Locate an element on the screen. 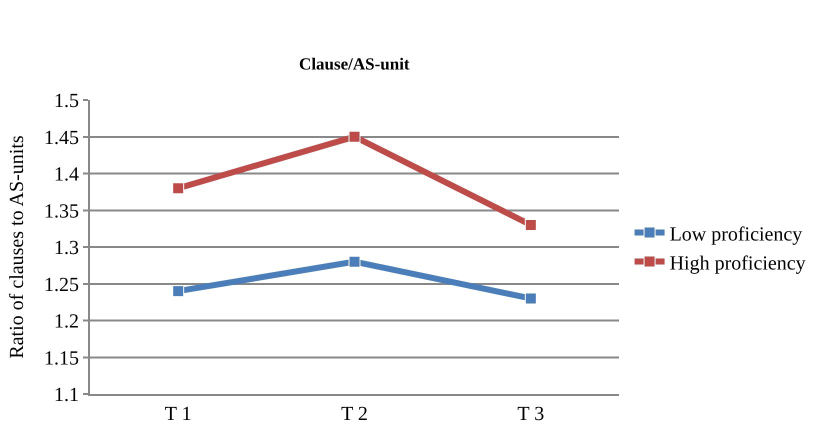  x-tick-label: T 1 is located at coordinates (178, 414).